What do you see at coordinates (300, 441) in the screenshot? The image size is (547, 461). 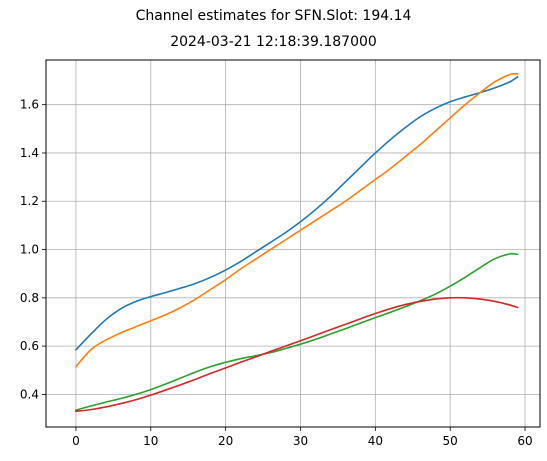 I see `x-tick-label: 30` at bounding box center [300, 441].